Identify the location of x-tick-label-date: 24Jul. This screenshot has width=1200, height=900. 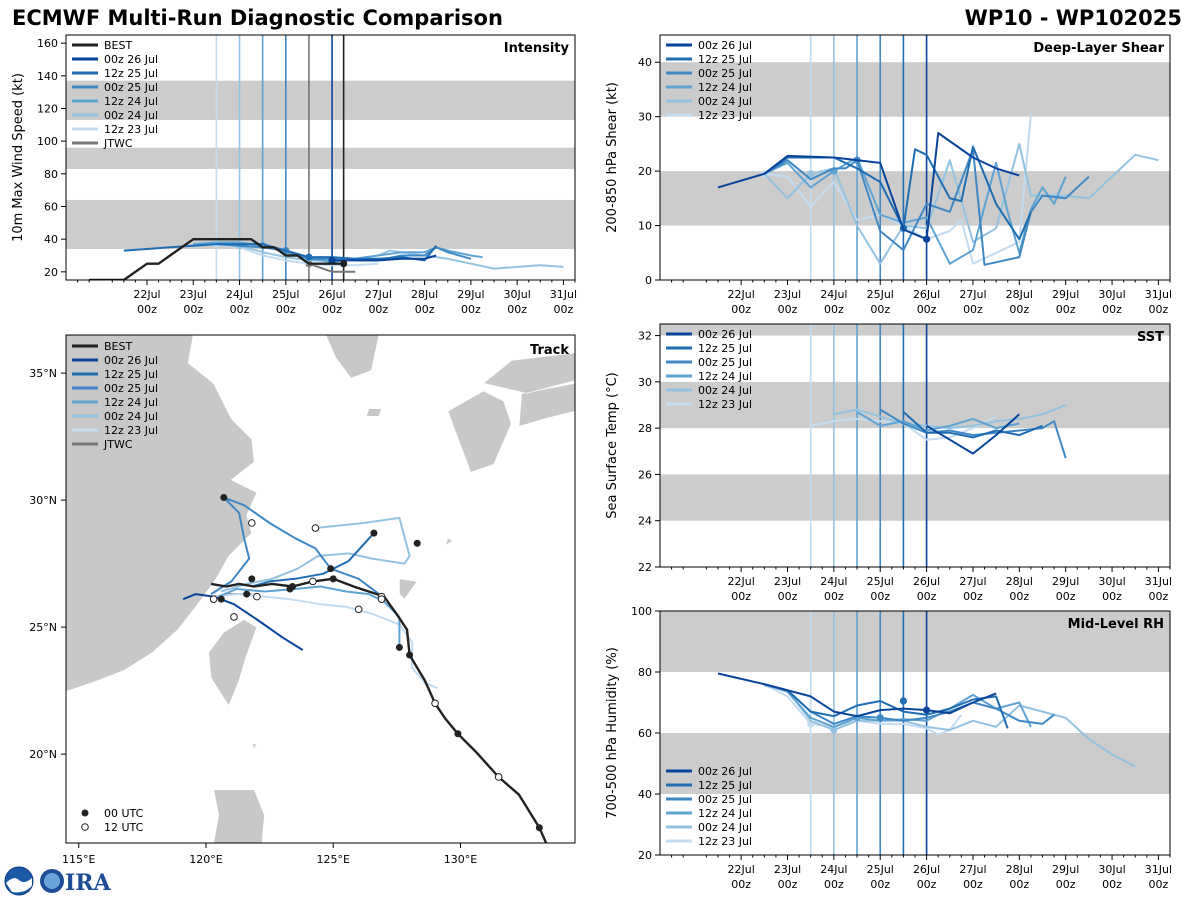
(833, 294).